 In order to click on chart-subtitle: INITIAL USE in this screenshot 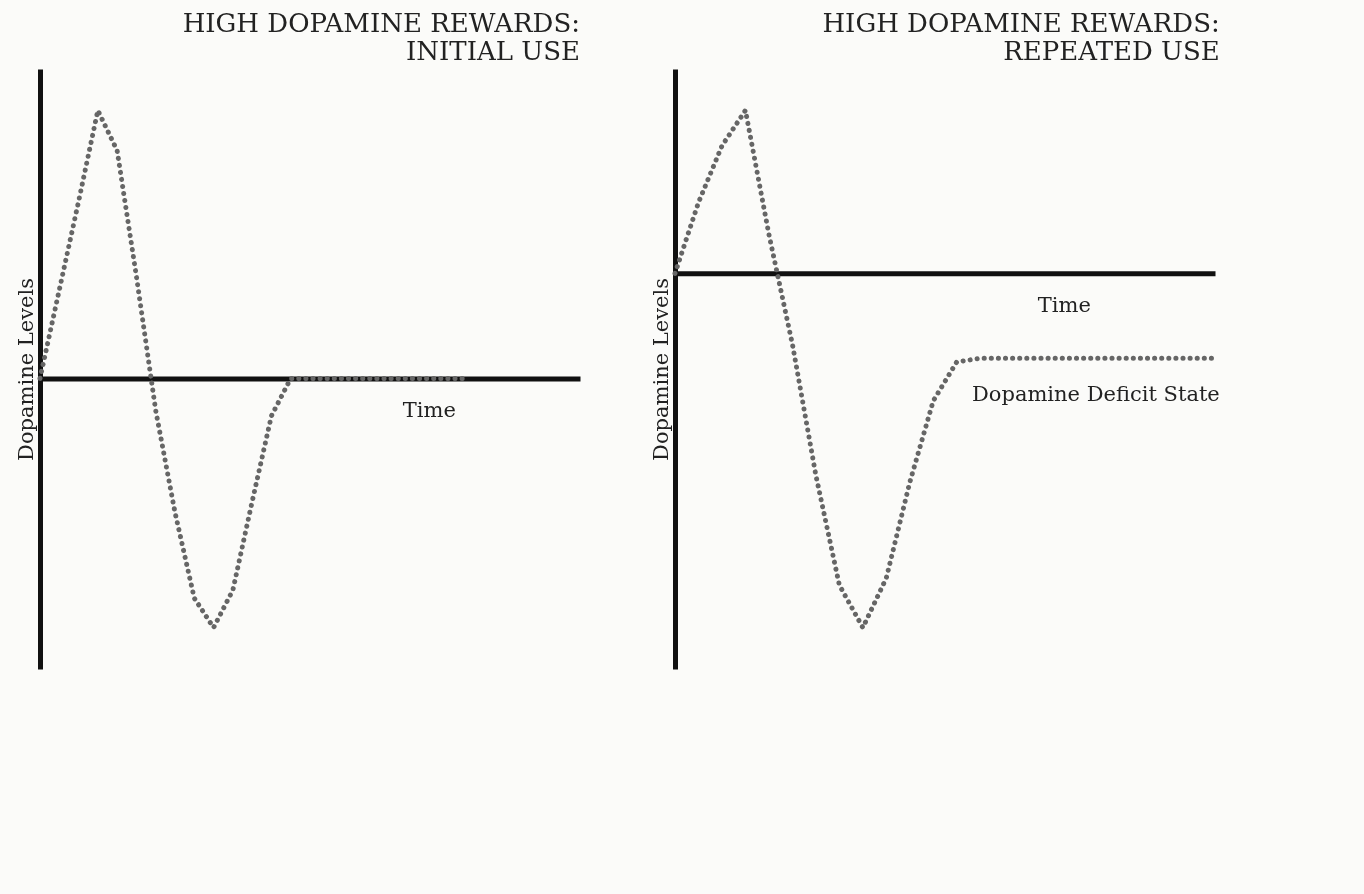, I will do `click(493, 51)`.